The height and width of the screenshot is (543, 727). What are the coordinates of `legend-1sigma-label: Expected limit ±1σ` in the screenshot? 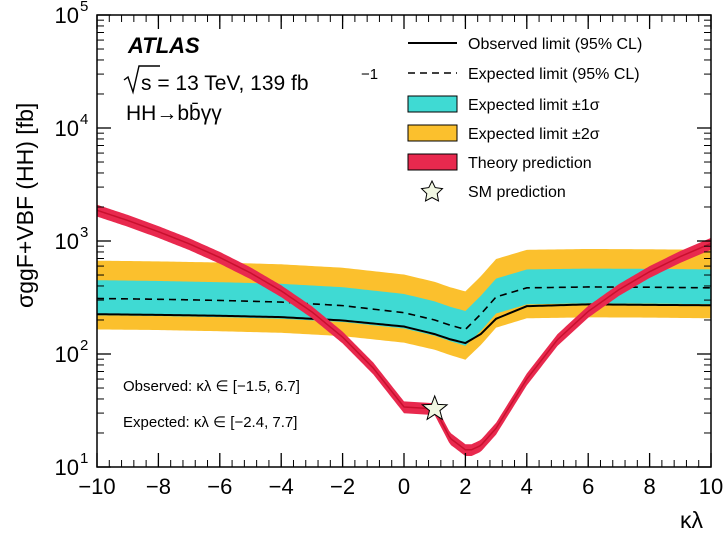 It's located at (534, 105).